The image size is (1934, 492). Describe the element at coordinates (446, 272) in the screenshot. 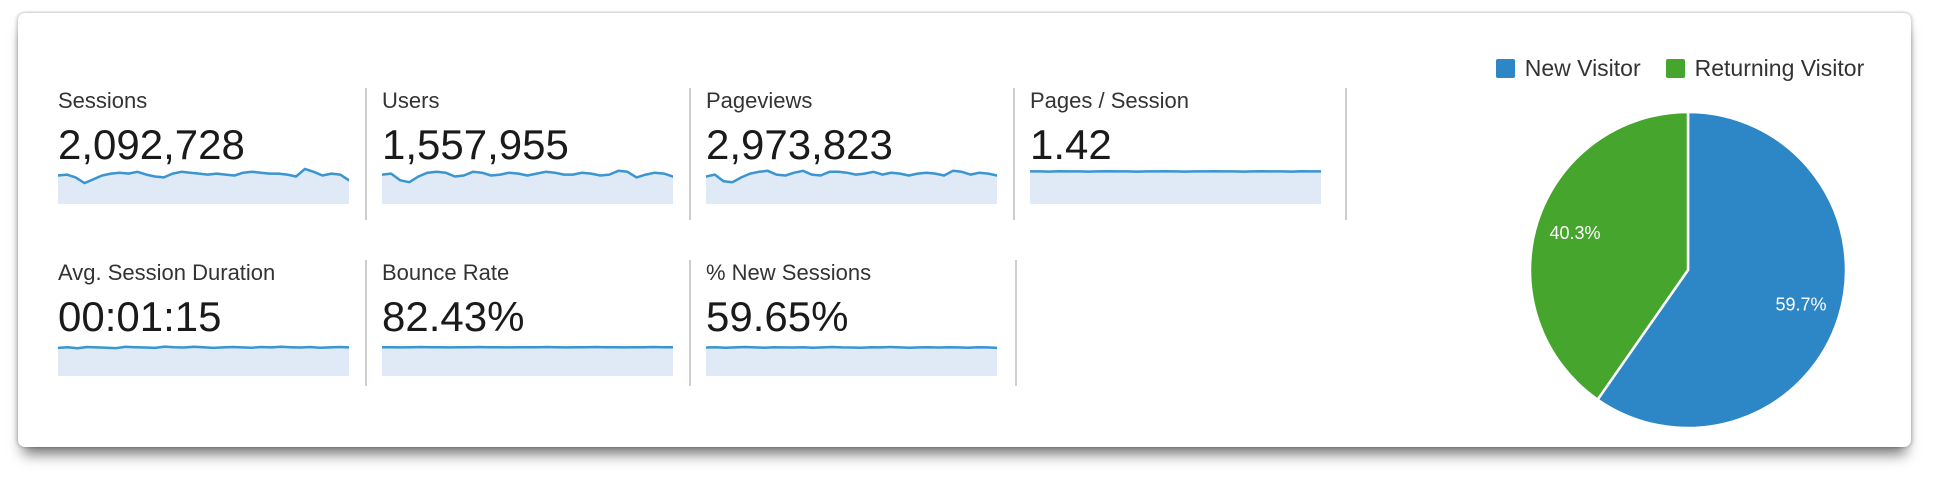

I see `metric-label: Bounce Rate` at that location.